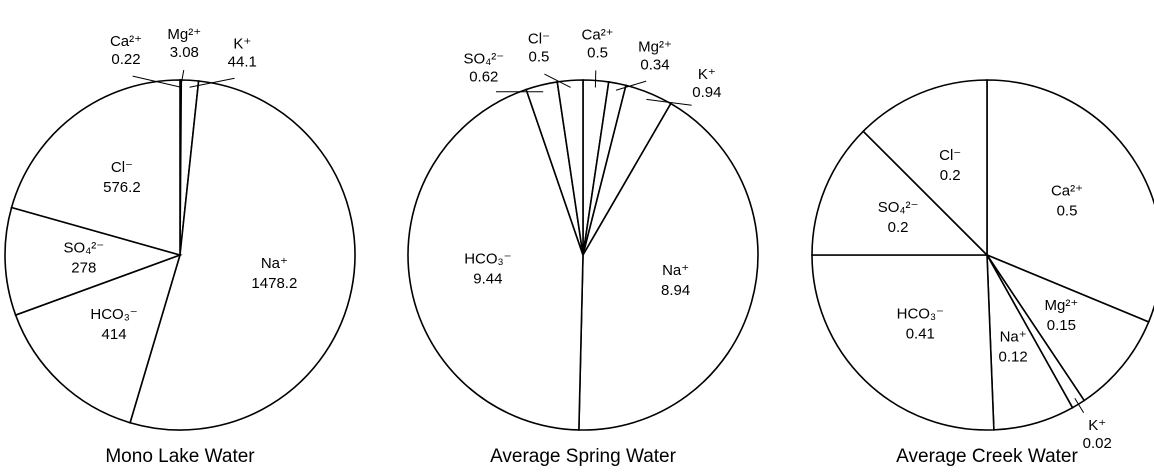 The image size is (1154, 473). I want to click on slice-value: 278, so click(83, 268).